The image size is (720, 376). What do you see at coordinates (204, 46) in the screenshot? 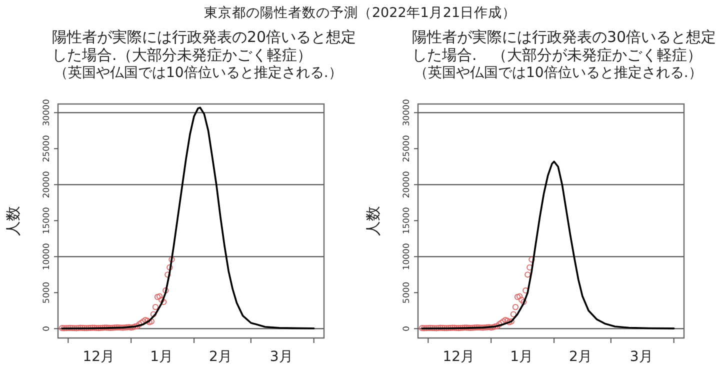
I see `chart-title: 陽性者が実際には行政発表の20倍いると想定した場合.（大部分未発症かごく軽症）` at bounding box center [204, 46].